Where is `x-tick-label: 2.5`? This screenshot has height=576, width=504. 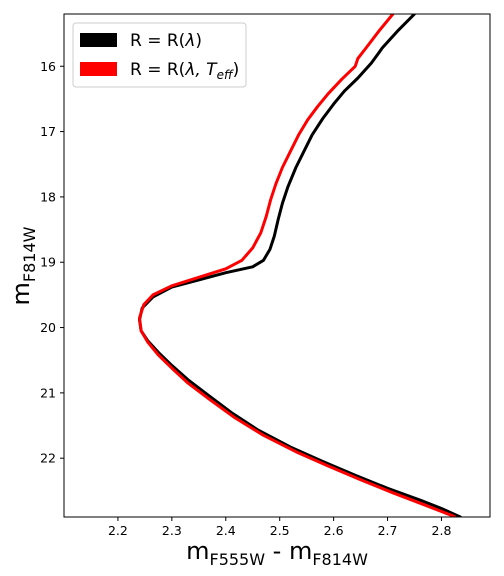
x-tick-label: 2.5 is located at coordinates (280, 530).